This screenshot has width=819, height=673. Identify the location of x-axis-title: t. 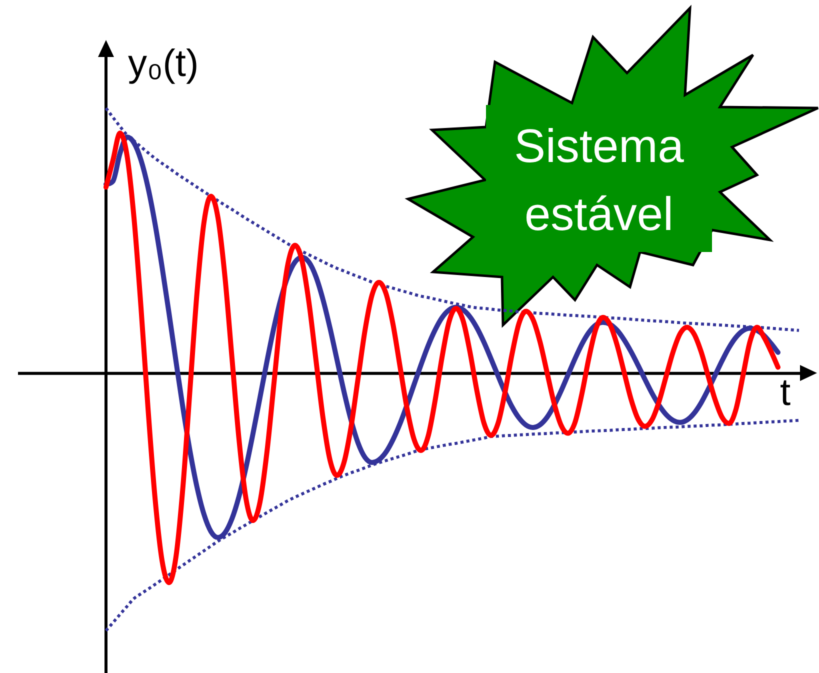
(785, 393).